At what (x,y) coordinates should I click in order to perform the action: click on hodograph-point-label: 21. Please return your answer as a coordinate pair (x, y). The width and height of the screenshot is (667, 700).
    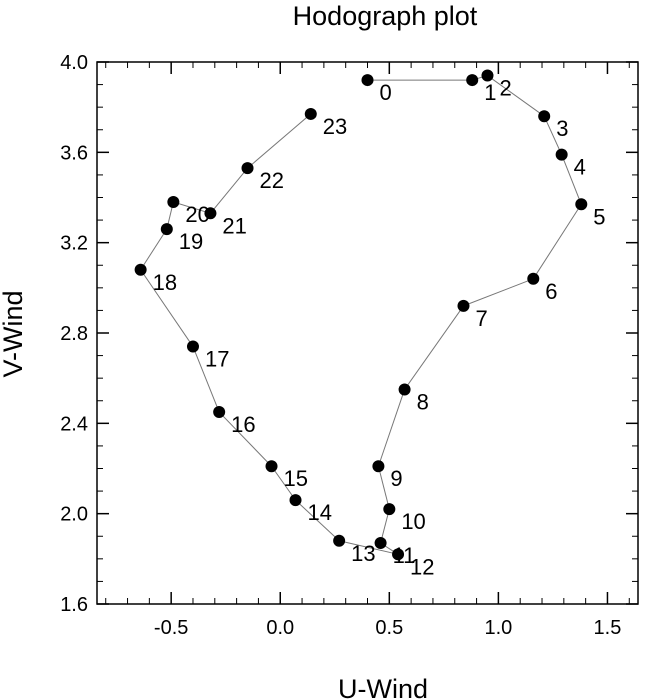
    Looking at the image, I should click on (234, 225).